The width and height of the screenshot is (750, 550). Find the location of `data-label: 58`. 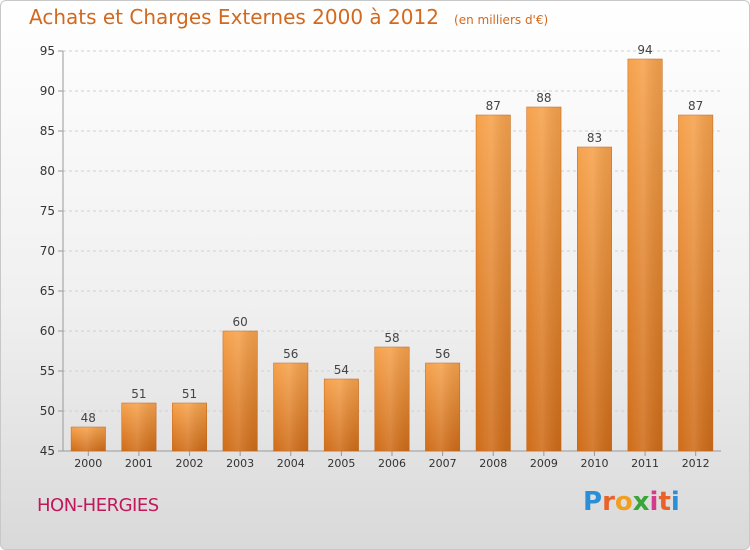

data-label: 58 is located at coordinates (391, 338).